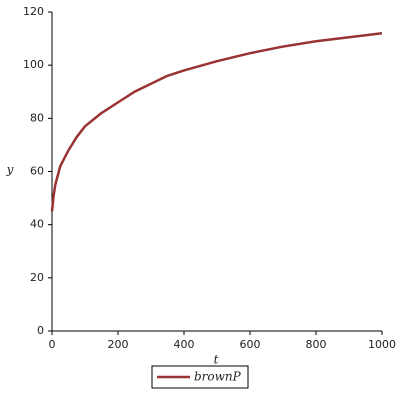 The width and height of the screenshot is (400, 400). Describe the element at coordinates (250, 344) in the screenshot. I see `x-tick-label: 600` at that location.